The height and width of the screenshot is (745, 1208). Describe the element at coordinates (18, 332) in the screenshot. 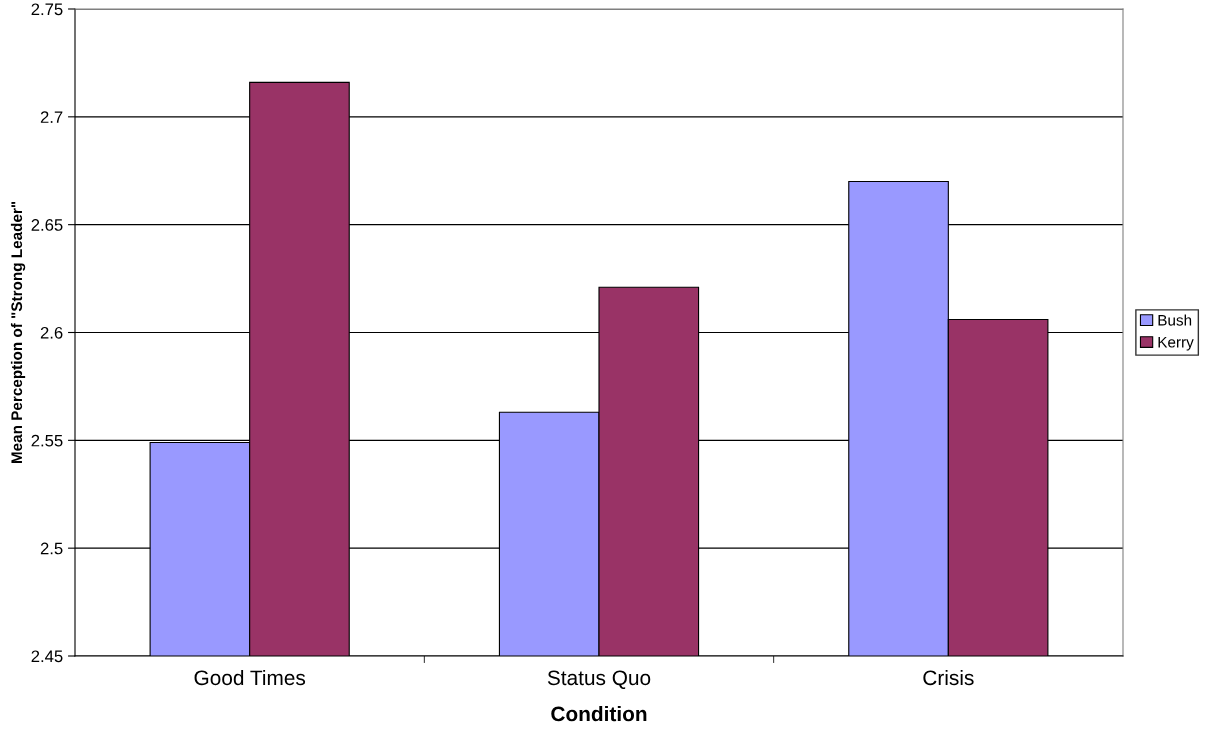

I see `y-axis-title: Mean Perception of "Strong Leader"` at that location.